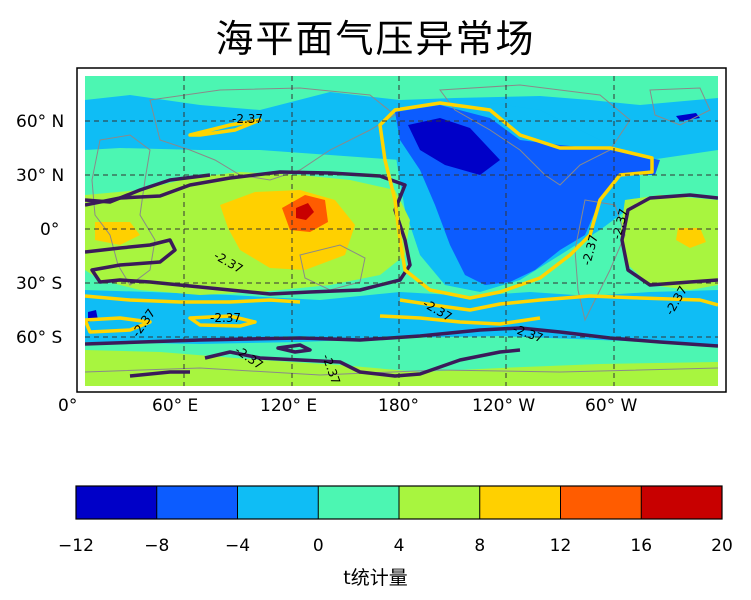  What do you see at coordinates (294, 348) in the screenshot?
I see `contour-small-loop` at bounding box center [294, 348].